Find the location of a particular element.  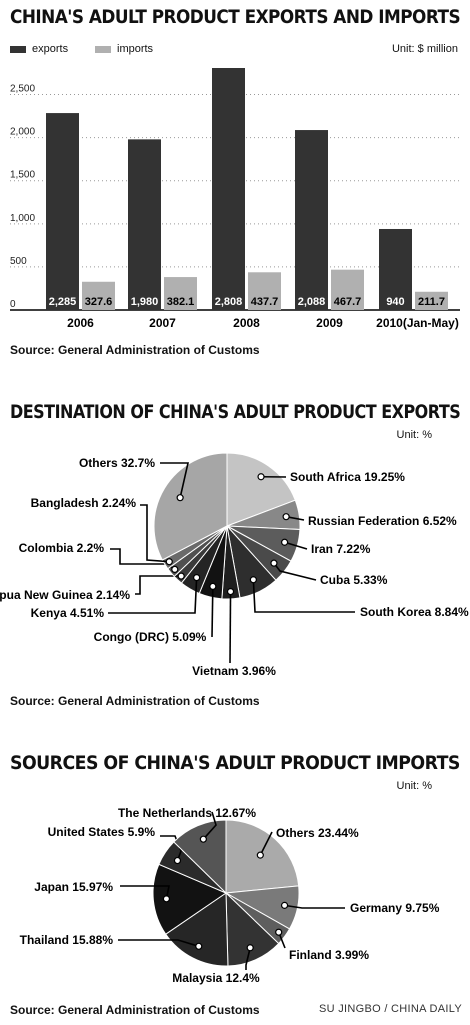

legend-label-imports: imports is located at coordinates (135, 49).